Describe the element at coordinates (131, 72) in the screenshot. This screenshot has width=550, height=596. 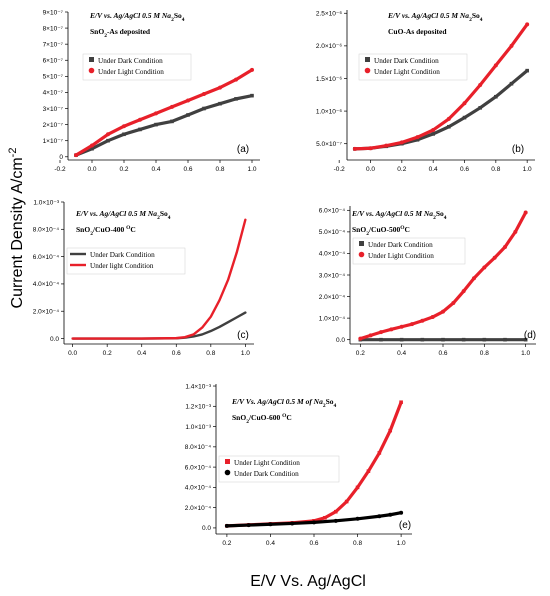
I see `legend-entry: Under Light Condition` at that location.